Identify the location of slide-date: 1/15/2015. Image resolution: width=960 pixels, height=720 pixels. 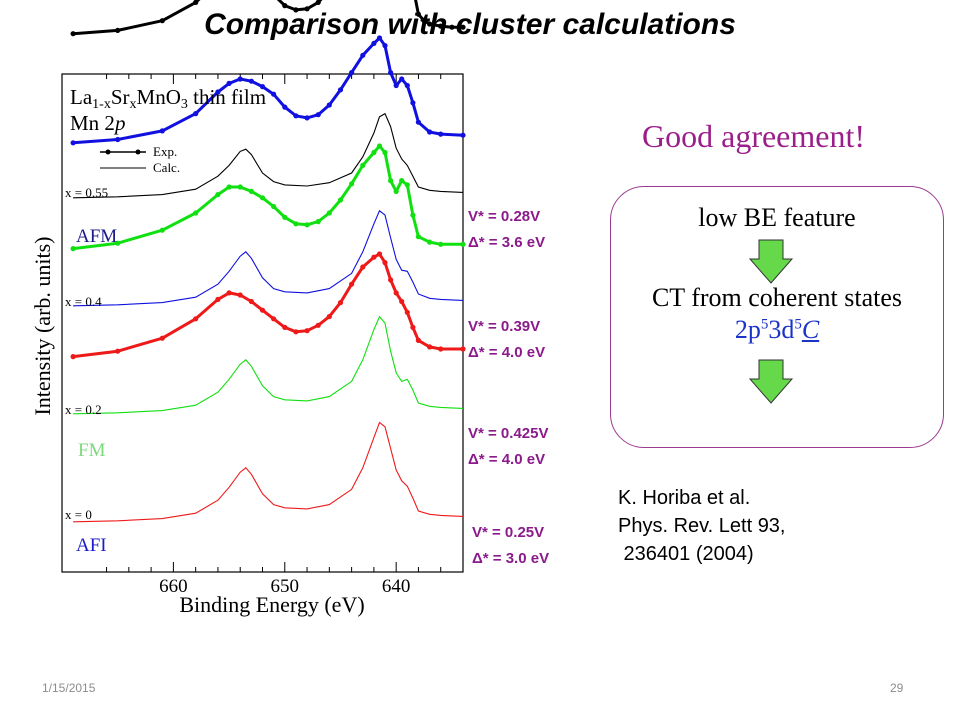
(69, 688).